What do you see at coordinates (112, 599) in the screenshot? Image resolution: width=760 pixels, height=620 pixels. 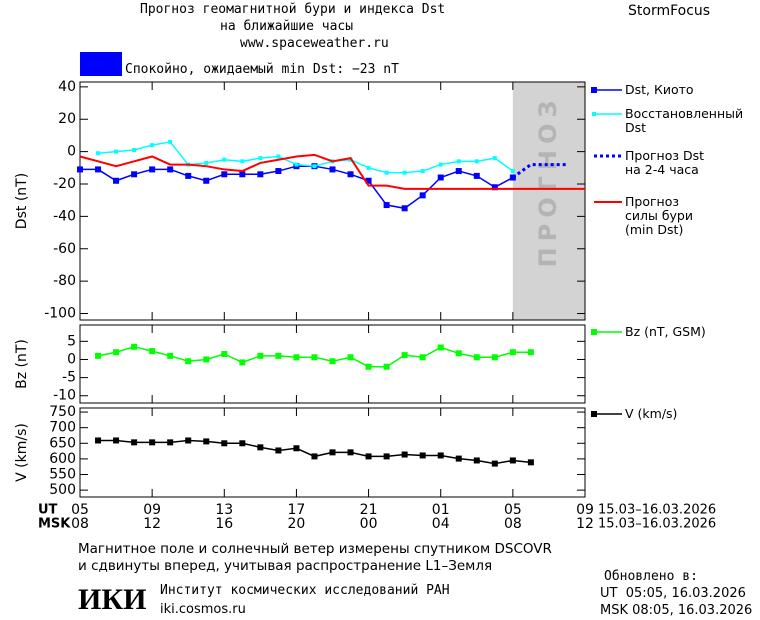 I see `logo: ИКИ` at bounding box center [112, 599].